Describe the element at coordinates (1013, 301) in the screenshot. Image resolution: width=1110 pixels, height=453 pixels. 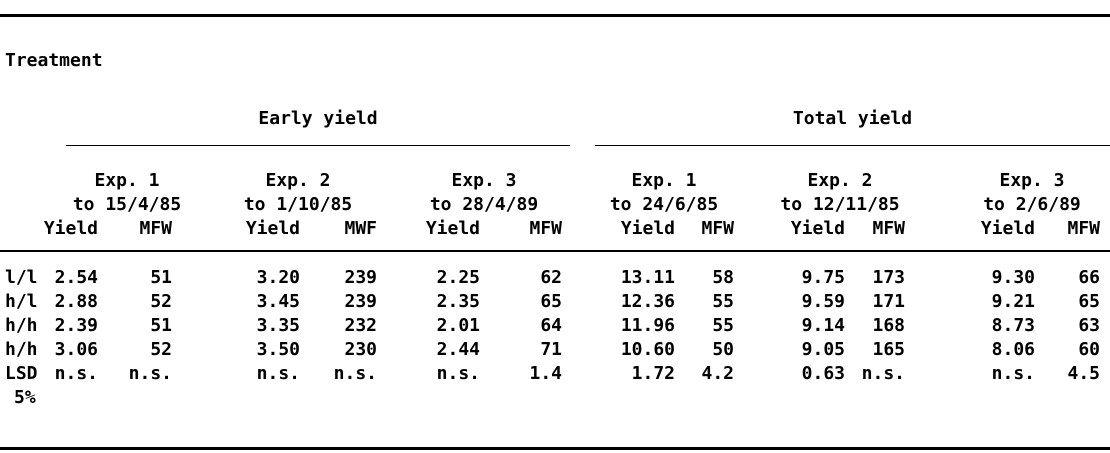
I see `yield-cell: 9.21` at that location.